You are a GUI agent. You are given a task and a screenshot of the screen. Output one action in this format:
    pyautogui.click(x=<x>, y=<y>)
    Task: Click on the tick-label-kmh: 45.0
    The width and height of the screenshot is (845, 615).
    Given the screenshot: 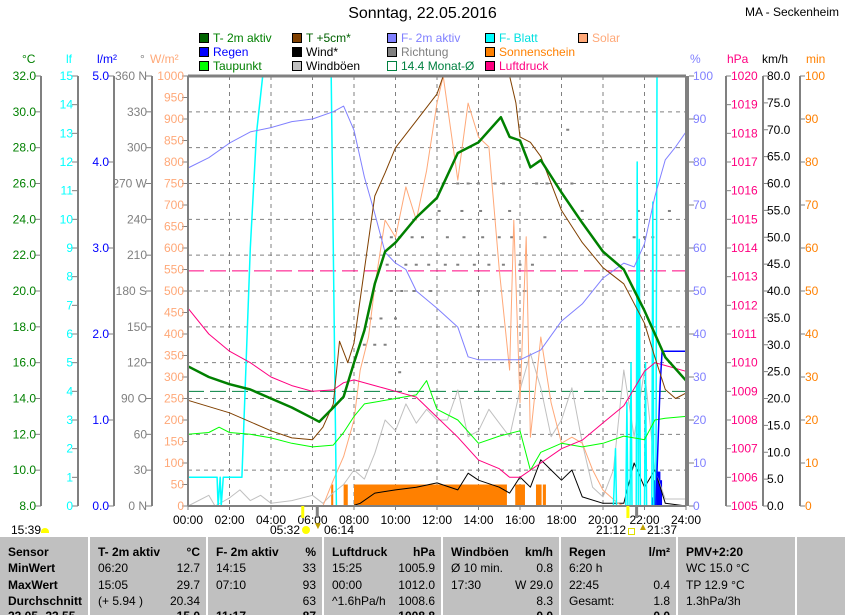 What is the action you would take?
    pyautogui.click(x=779, y=264)
    